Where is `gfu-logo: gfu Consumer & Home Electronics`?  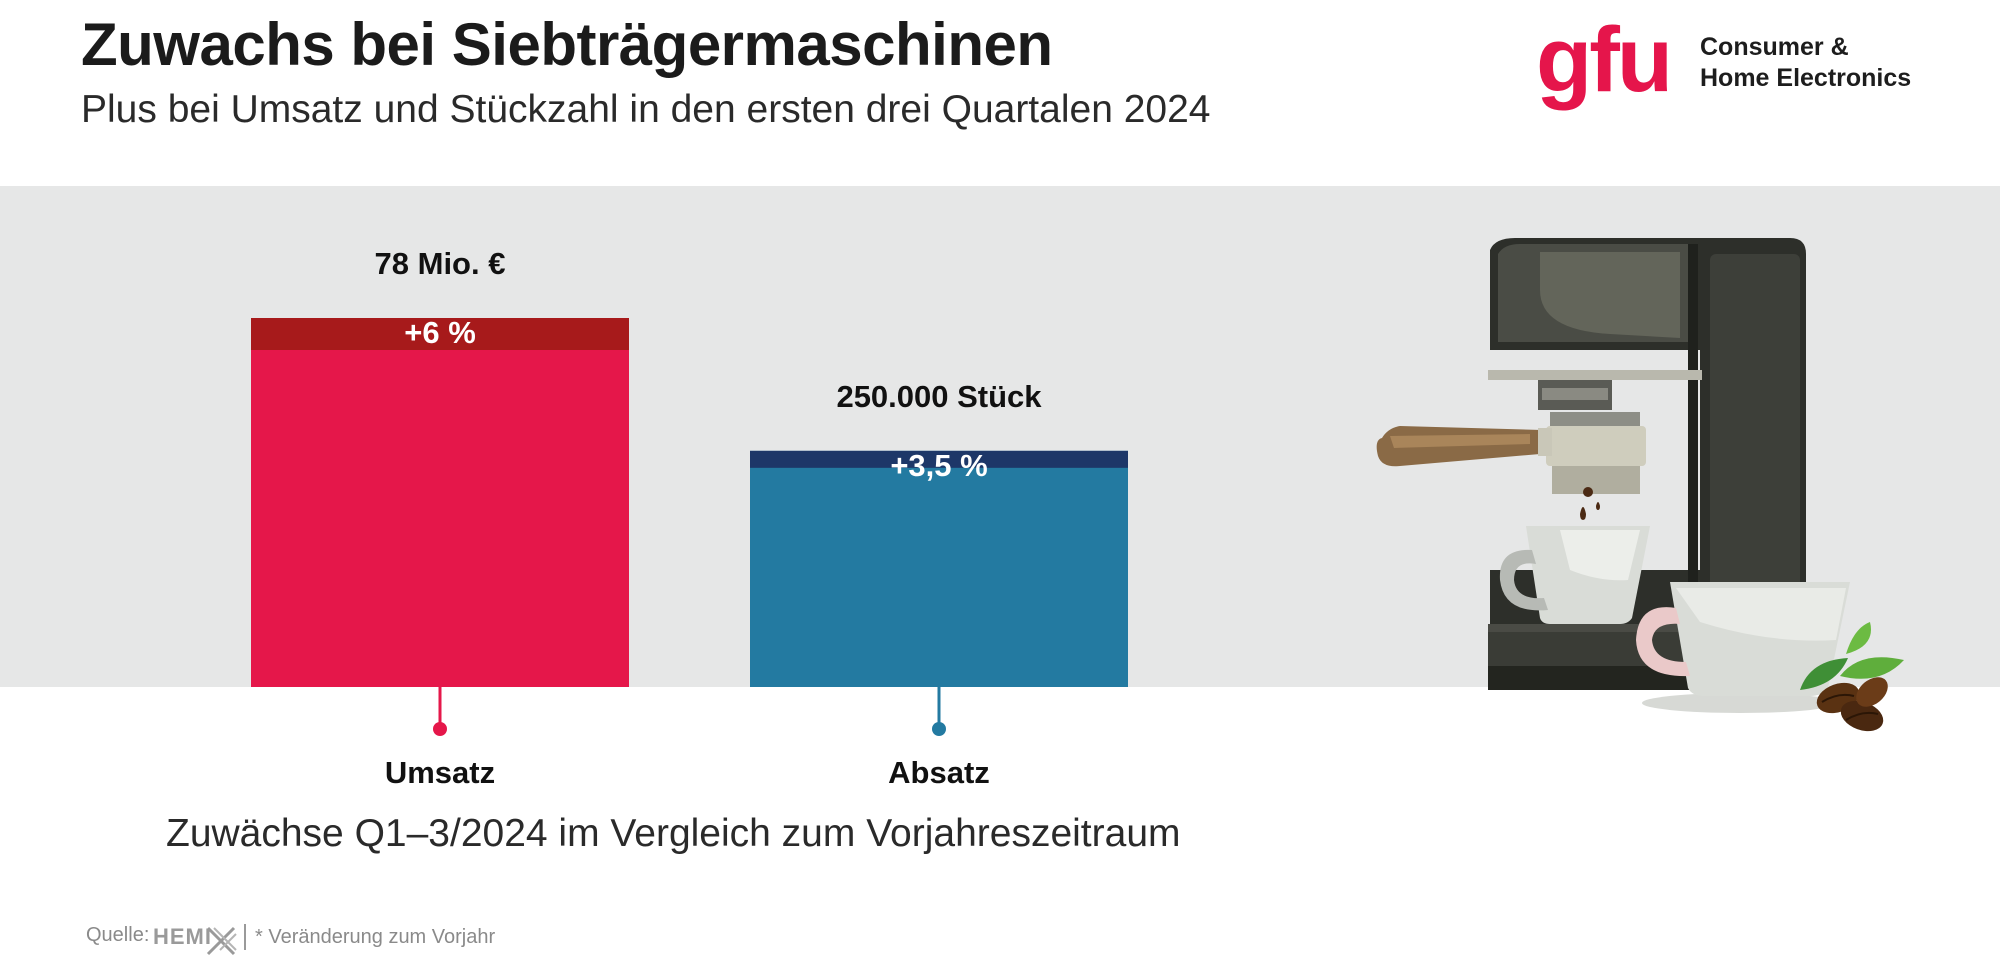 gfu-logo: gfu Consumer & Home Electronics is located at coordinates (1726, 61).